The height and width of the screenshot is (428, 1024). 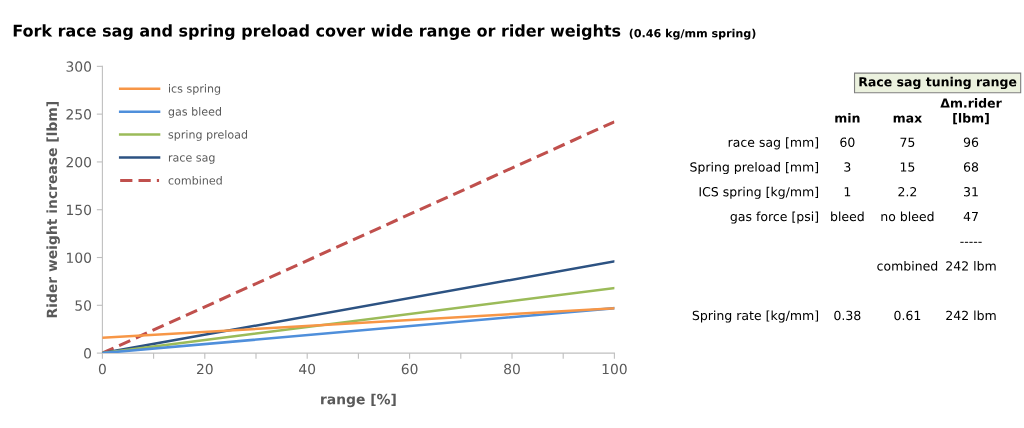 What do you see at coordinates (971, 167) in the screenshot?
I see `text: 68` at bounding box center [971, 167].